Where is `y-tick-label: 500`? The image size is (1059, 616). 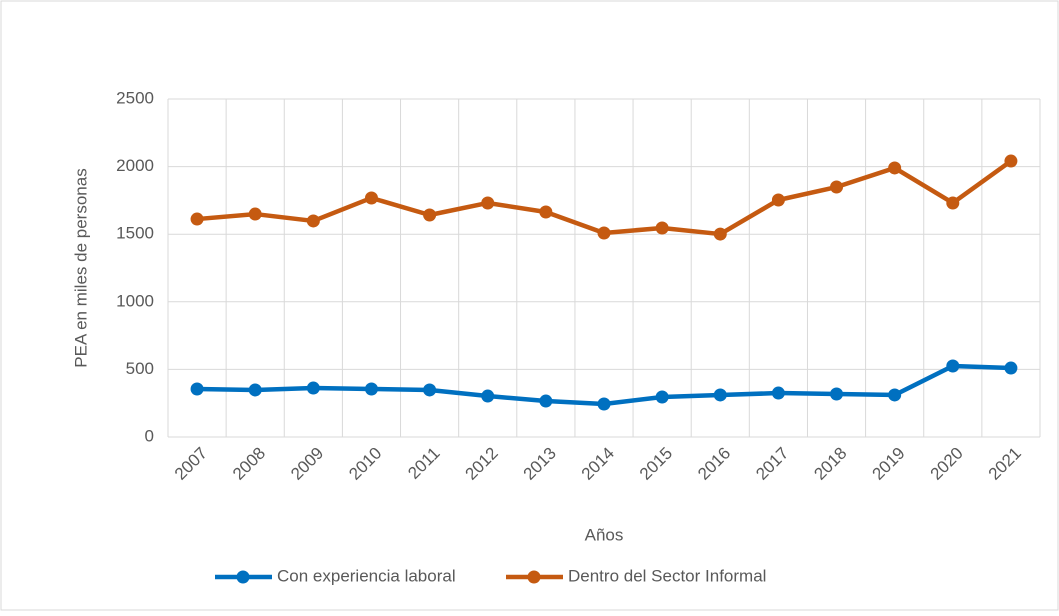
y-tick-label: 500 is located at coordinates (140, 368).